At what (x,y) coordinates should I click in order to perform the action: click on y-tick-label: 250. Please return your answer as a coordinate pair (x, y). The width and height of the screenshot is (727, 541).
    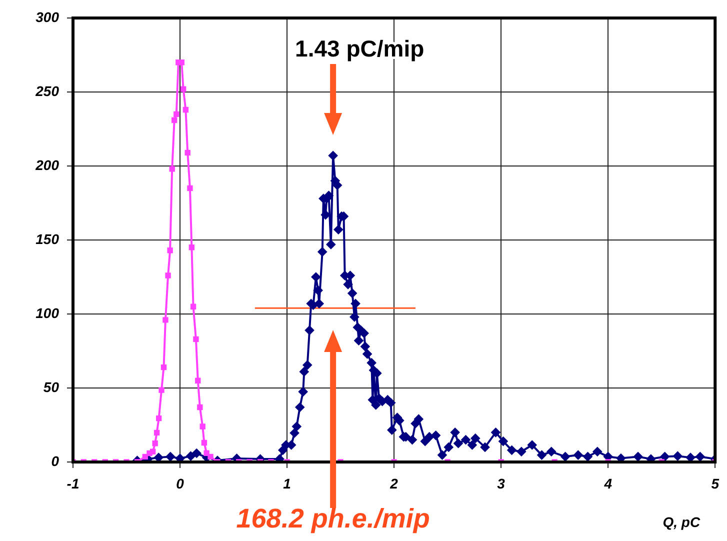
    Looking at the image, I should click on (47, 90).